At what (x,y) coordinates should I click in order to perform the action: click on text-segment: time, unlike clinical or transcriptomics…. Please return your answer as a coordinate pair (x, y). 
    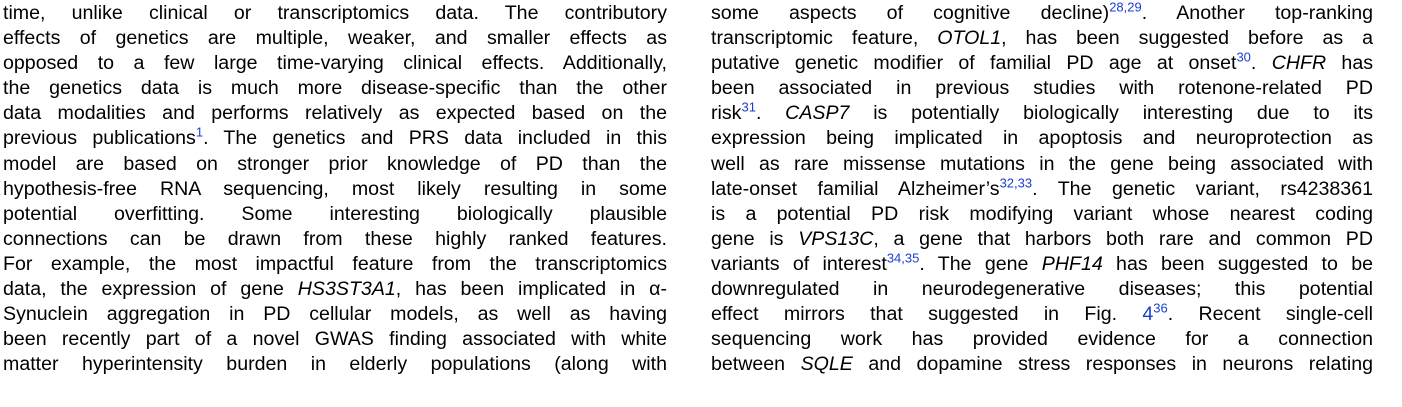
    Looking at the image, I should click on (335, 13).